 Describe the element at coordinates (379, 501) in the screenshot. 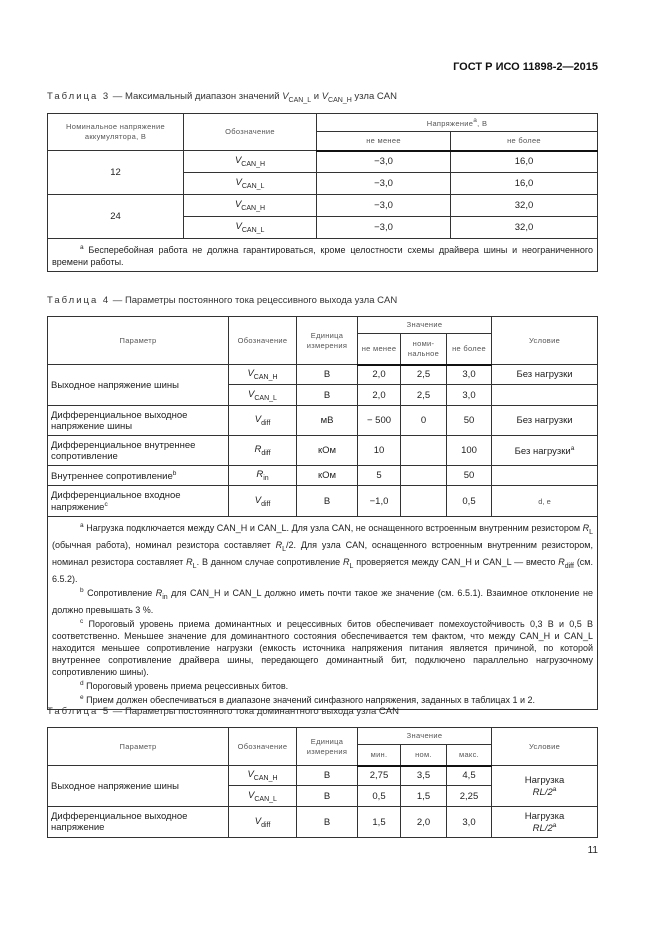

I see `table-cell: −1,0` at that location.